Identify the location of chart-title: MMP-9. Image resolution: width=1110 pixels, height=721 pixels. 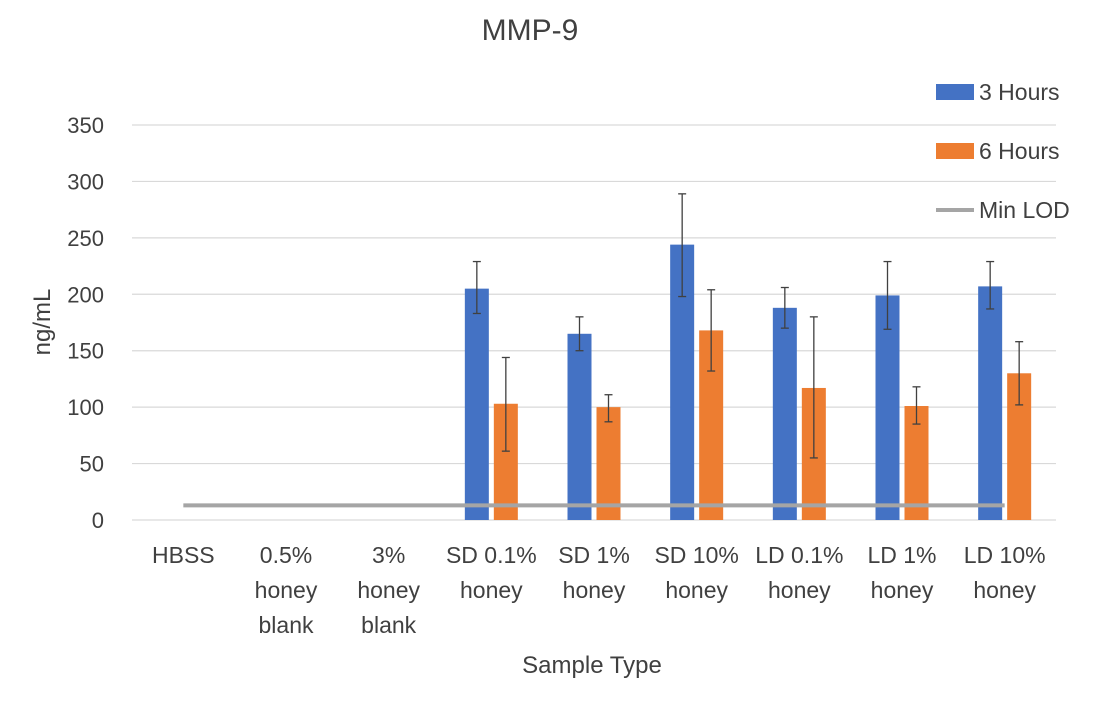
(530, 30).